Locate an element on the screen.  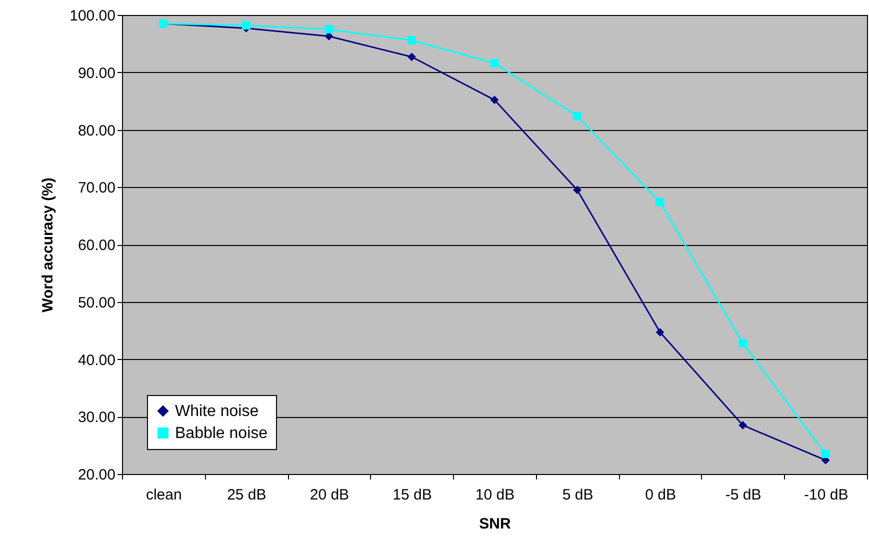
y-tick-label: 60.00 is located at coordinates (97, 245).